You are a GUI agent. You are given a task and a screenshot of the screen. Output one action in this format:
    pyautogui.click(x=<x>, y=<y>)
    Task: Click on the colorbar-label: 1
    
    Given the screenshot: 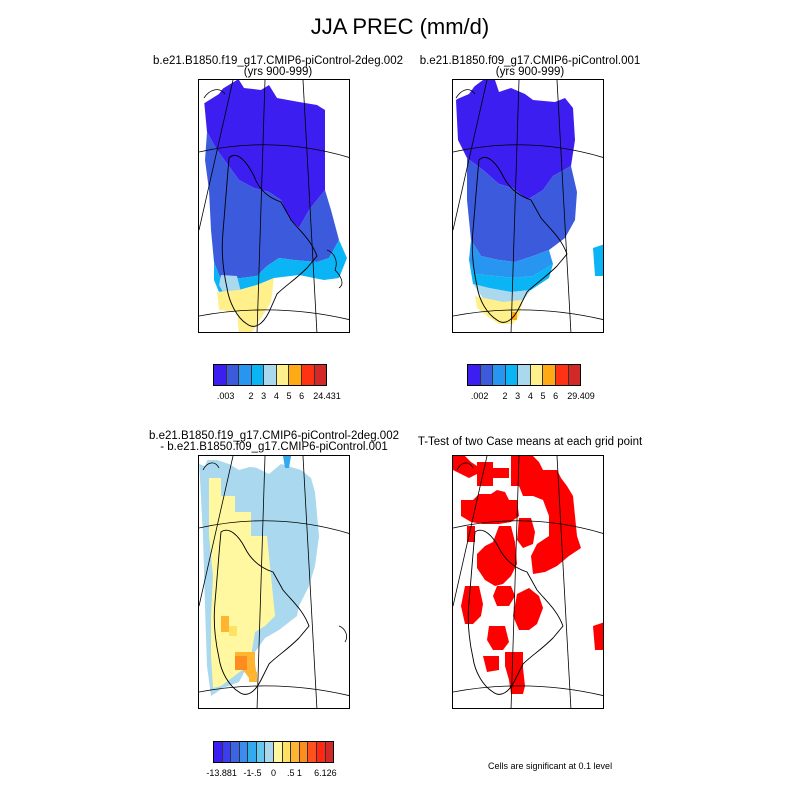 What is the action you would take?
    pyautogui.click(x=299, y=773)
    